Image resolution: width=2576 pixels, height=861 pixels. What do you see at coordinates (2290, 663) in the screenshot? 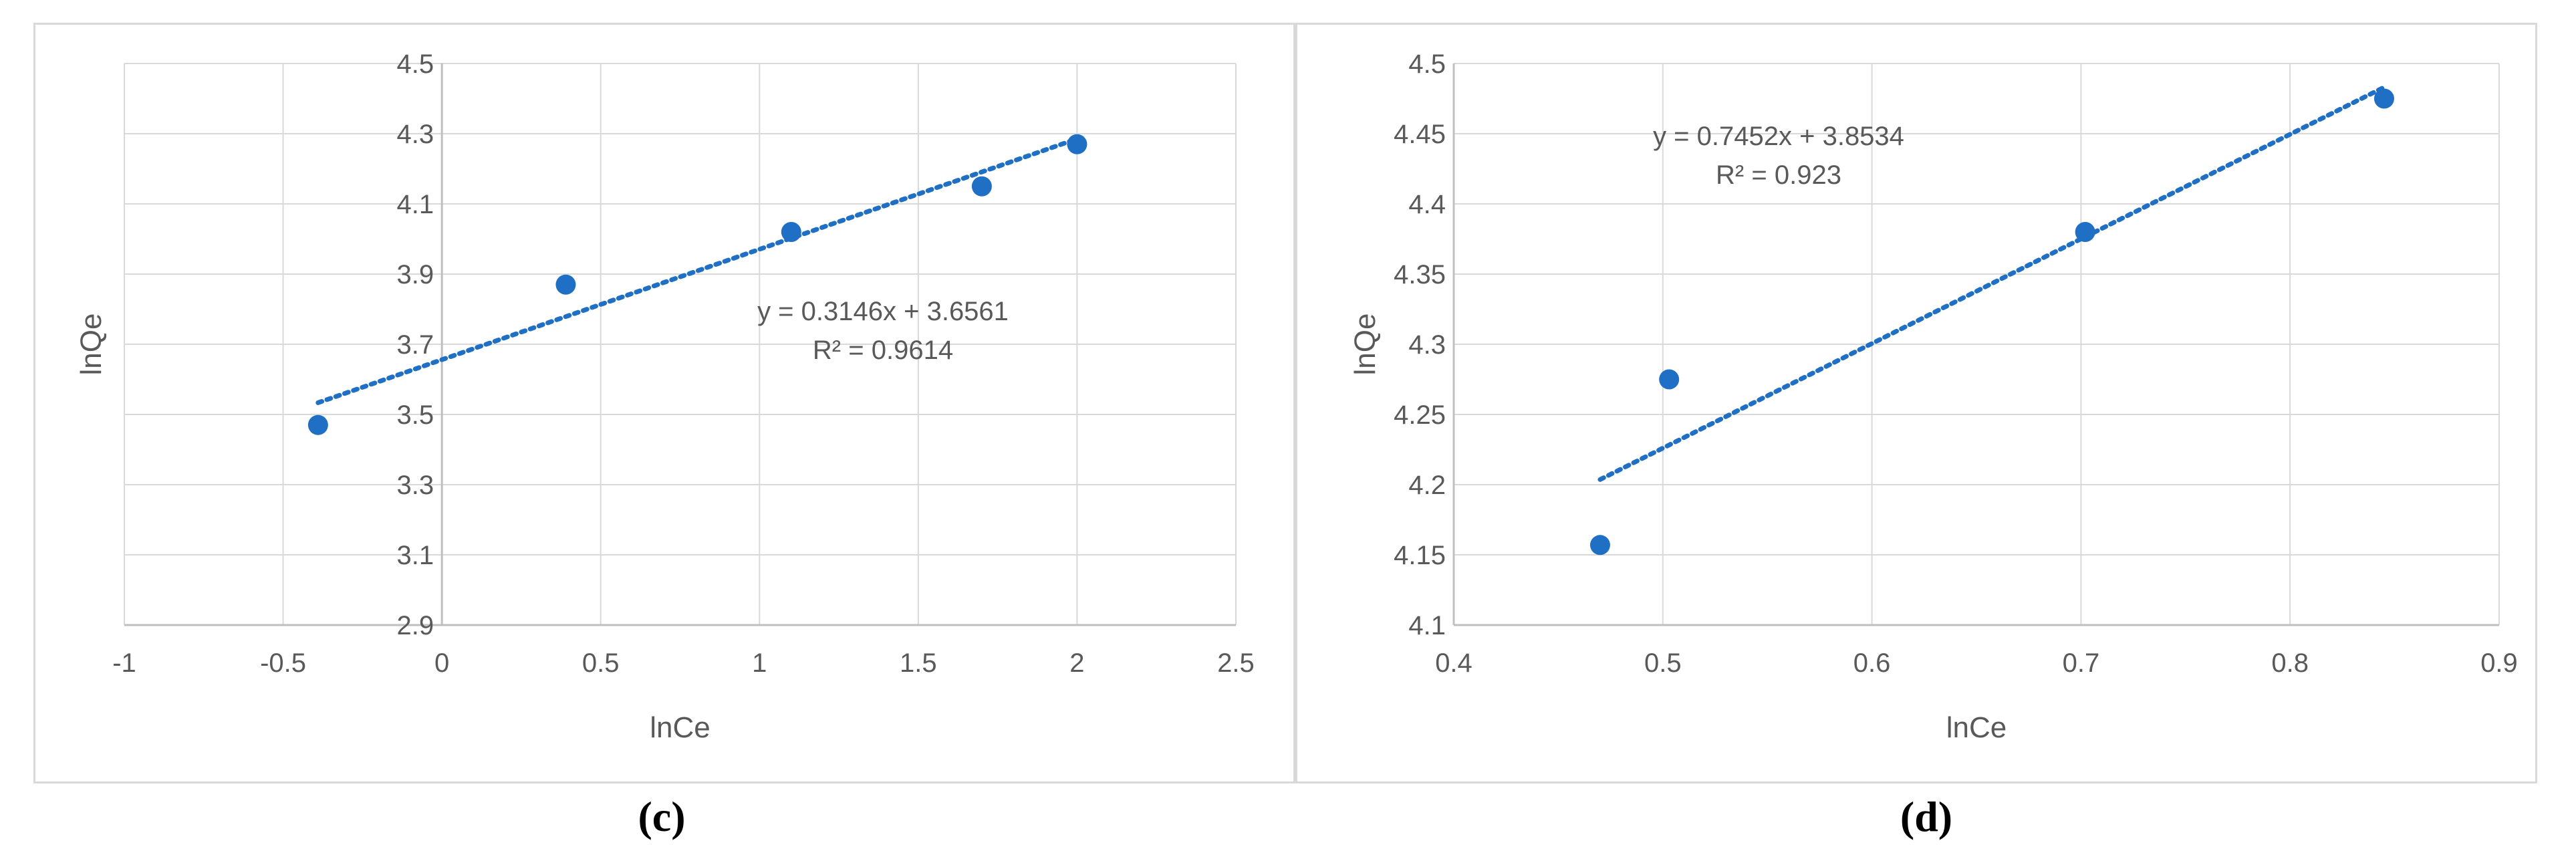
I see `x-tick-label: 0.8` at bounding box center [2290, 663].